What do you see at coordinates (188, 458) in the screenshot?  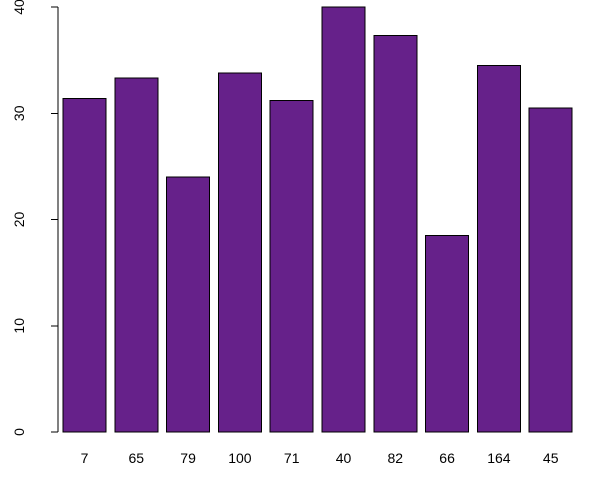 I see `x-tick-label: 79` at bounding box center [188, 458].